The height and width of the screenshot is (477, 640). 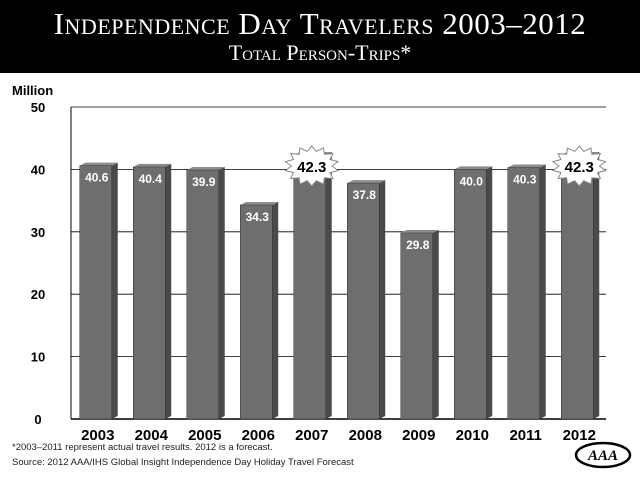 What do you see at coordinates (365, 195) in the screenshot?
I see `data-label-2008: 37.8` at bounding box center [365, 195].